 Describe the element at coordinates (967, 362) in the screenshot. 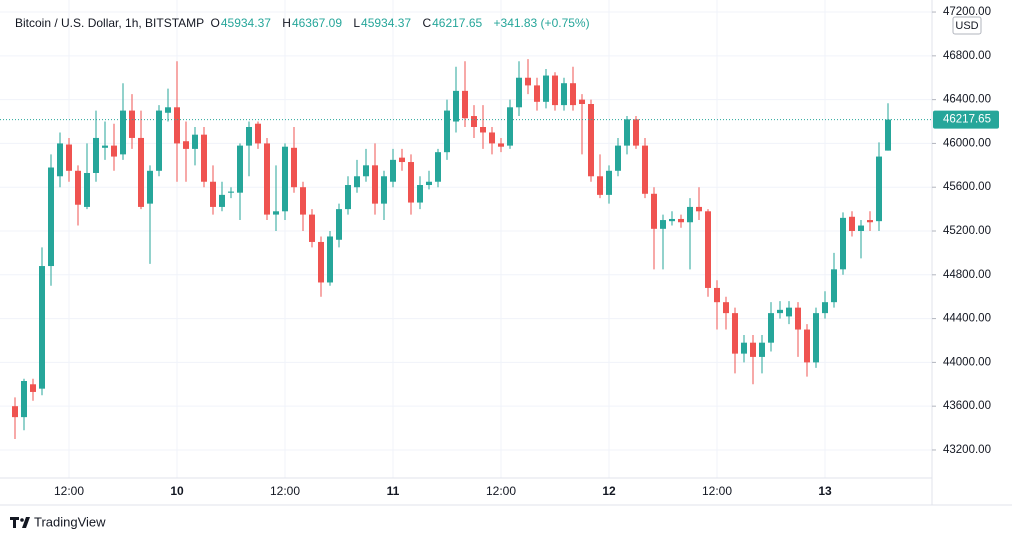

I see `y-tick-label: 44000.00` at that location.